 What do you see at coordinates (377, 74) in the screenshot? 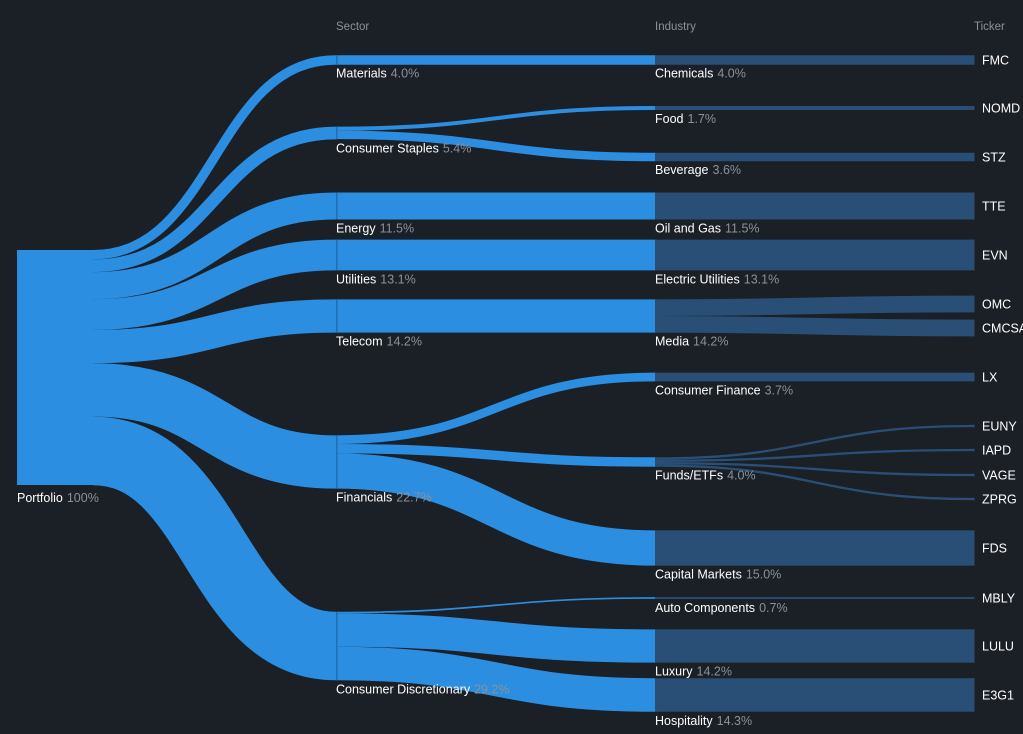
I see `sector-label-materials: Materials 4.0%` at bounding box center [377, 74].